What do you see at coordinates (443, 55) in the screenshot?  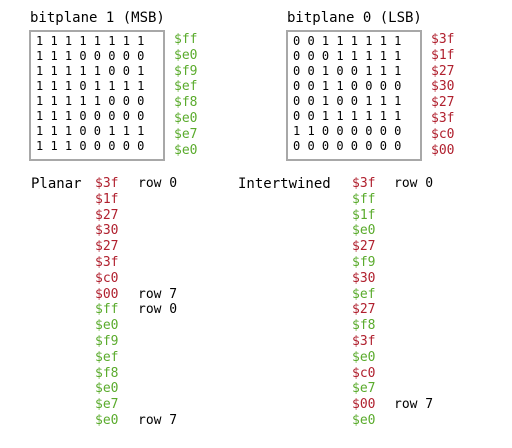 I see `hex-value: $1f` at bounding box center [443, 55].